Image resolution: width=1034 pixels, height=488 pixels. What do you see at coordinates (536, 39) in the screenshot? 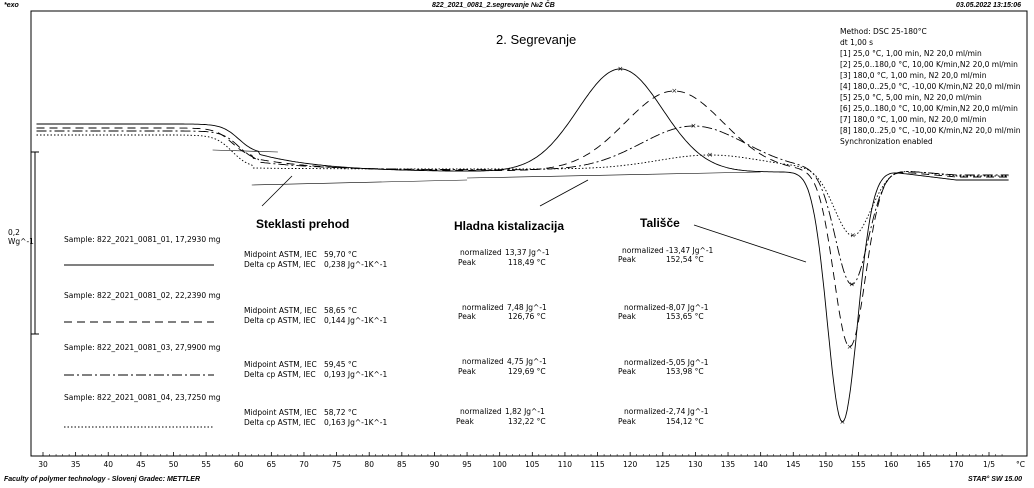
I see `chart-title: 2. Segrevanje` at bounding box center [536, 39].